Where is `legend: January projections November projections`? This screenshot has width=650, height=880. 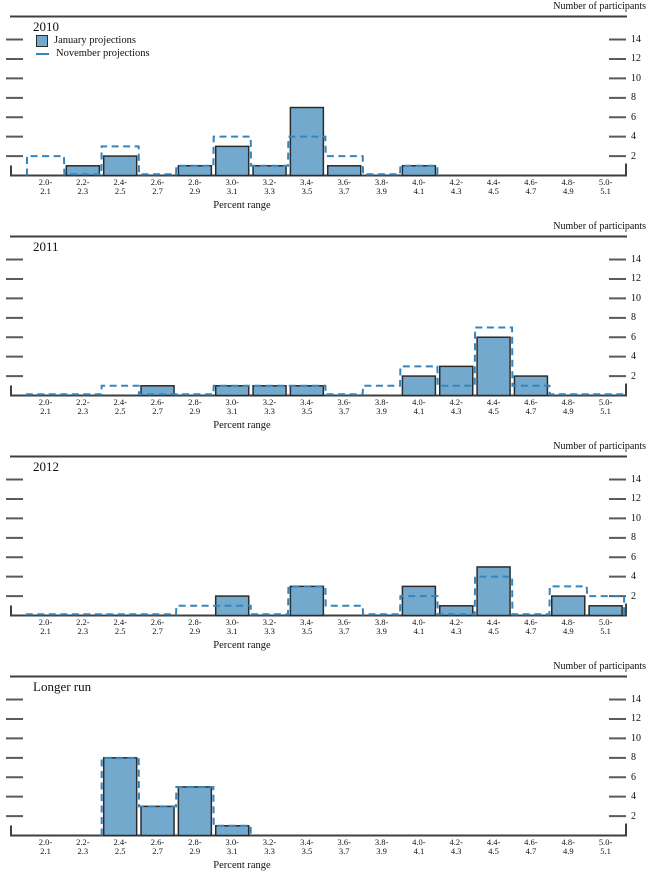 legend: January projections November projections is located at coordinates (93, 47).